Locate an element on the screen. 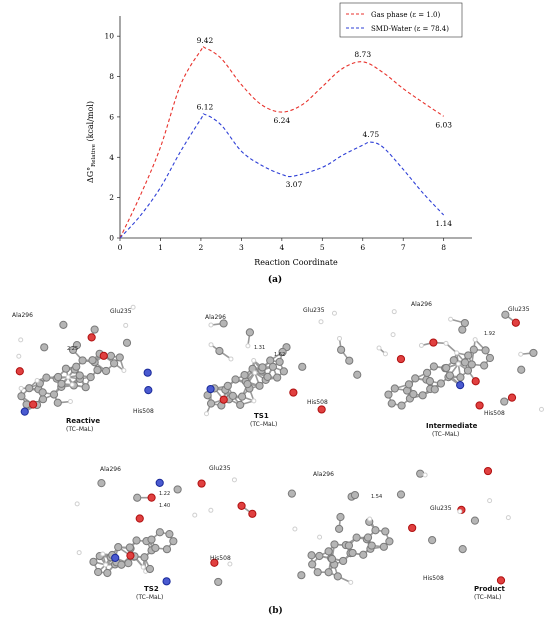  state-name-intermediate: Intermediate is located at coordinates (452, 426).